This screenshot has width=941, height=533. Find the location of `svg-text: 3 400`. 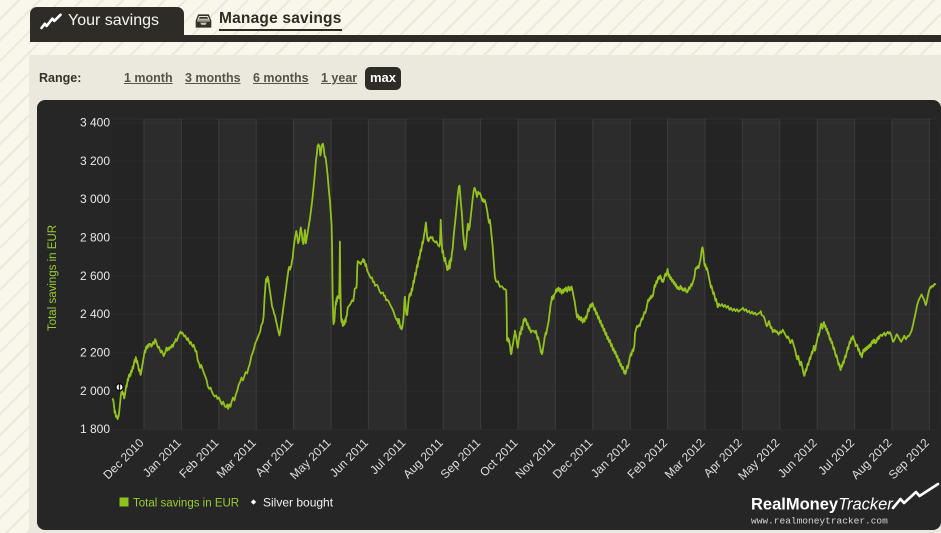

svg-text: 3 400 is located at coordinates (95, 123).